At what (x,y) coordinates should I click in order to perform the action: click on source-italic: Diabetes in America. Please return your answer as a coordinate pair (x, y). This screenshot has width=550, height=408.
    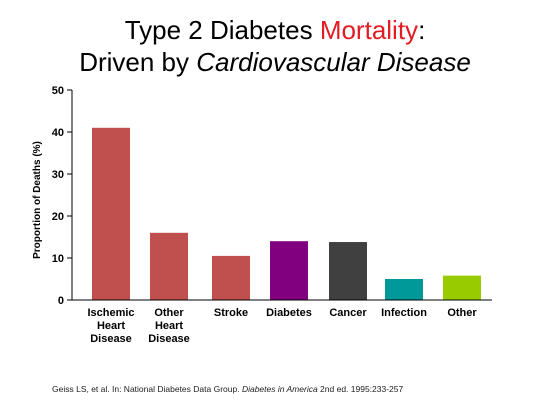
    Looking at the image, I should click on (279, 389).